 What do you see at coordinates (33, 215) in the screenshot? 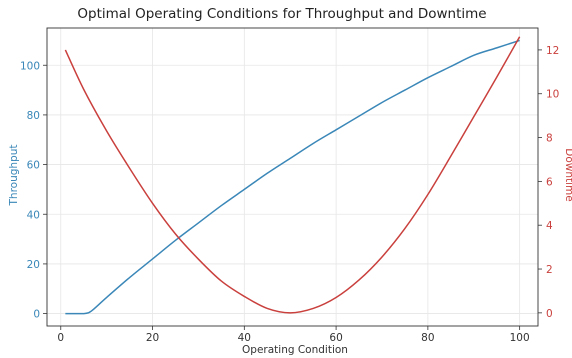
I see `y-left-tick-label: 40` at bounding box center [33, 215].